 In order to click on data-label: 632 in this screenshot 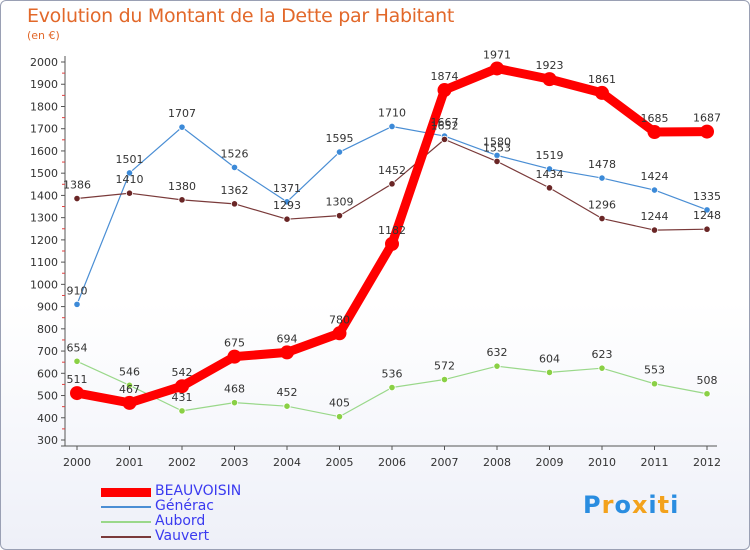, I will do `click(497, 352)`.